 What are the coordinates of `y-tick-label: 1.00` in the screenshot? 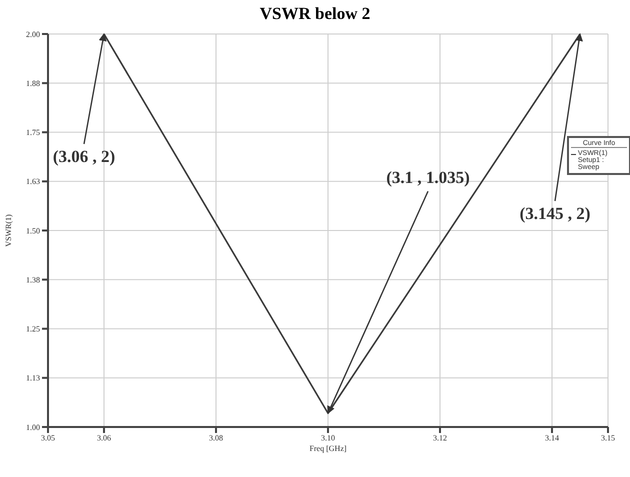 It's located at (33, 427).